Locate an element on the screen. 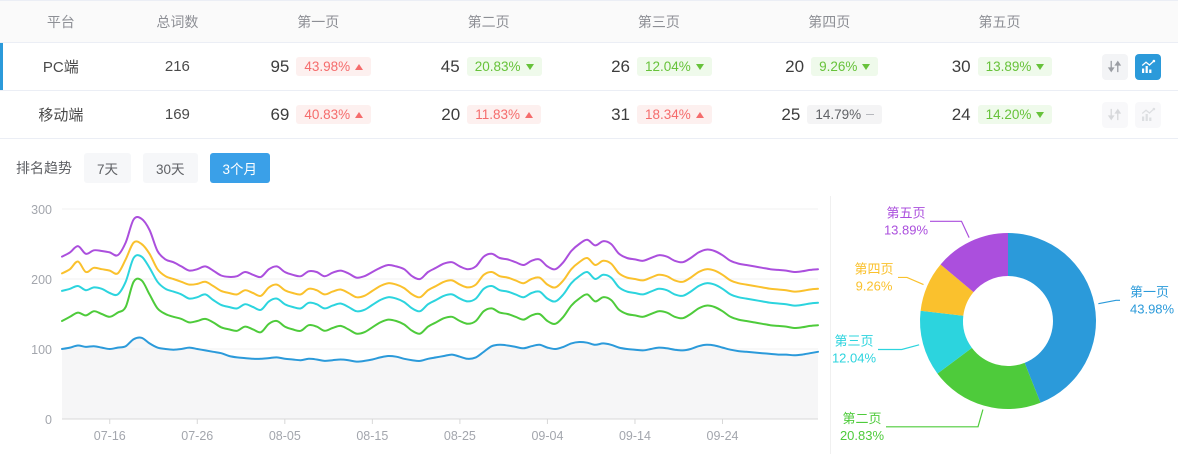 The width and height of the screenshot is (1178, 454). page-pct-value: 12.04% is located at coordinates (668, 66).